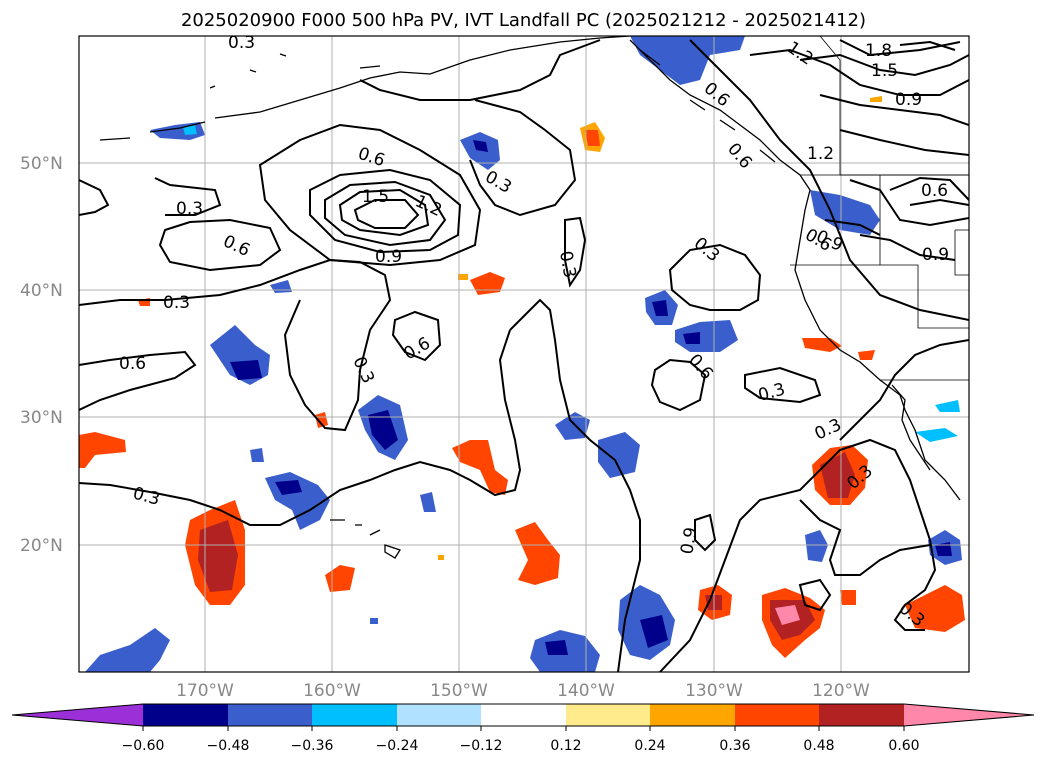  Describe the element at coordinates (205, 691) in the screenshot. I see `lon-label: 170°W` at that location.